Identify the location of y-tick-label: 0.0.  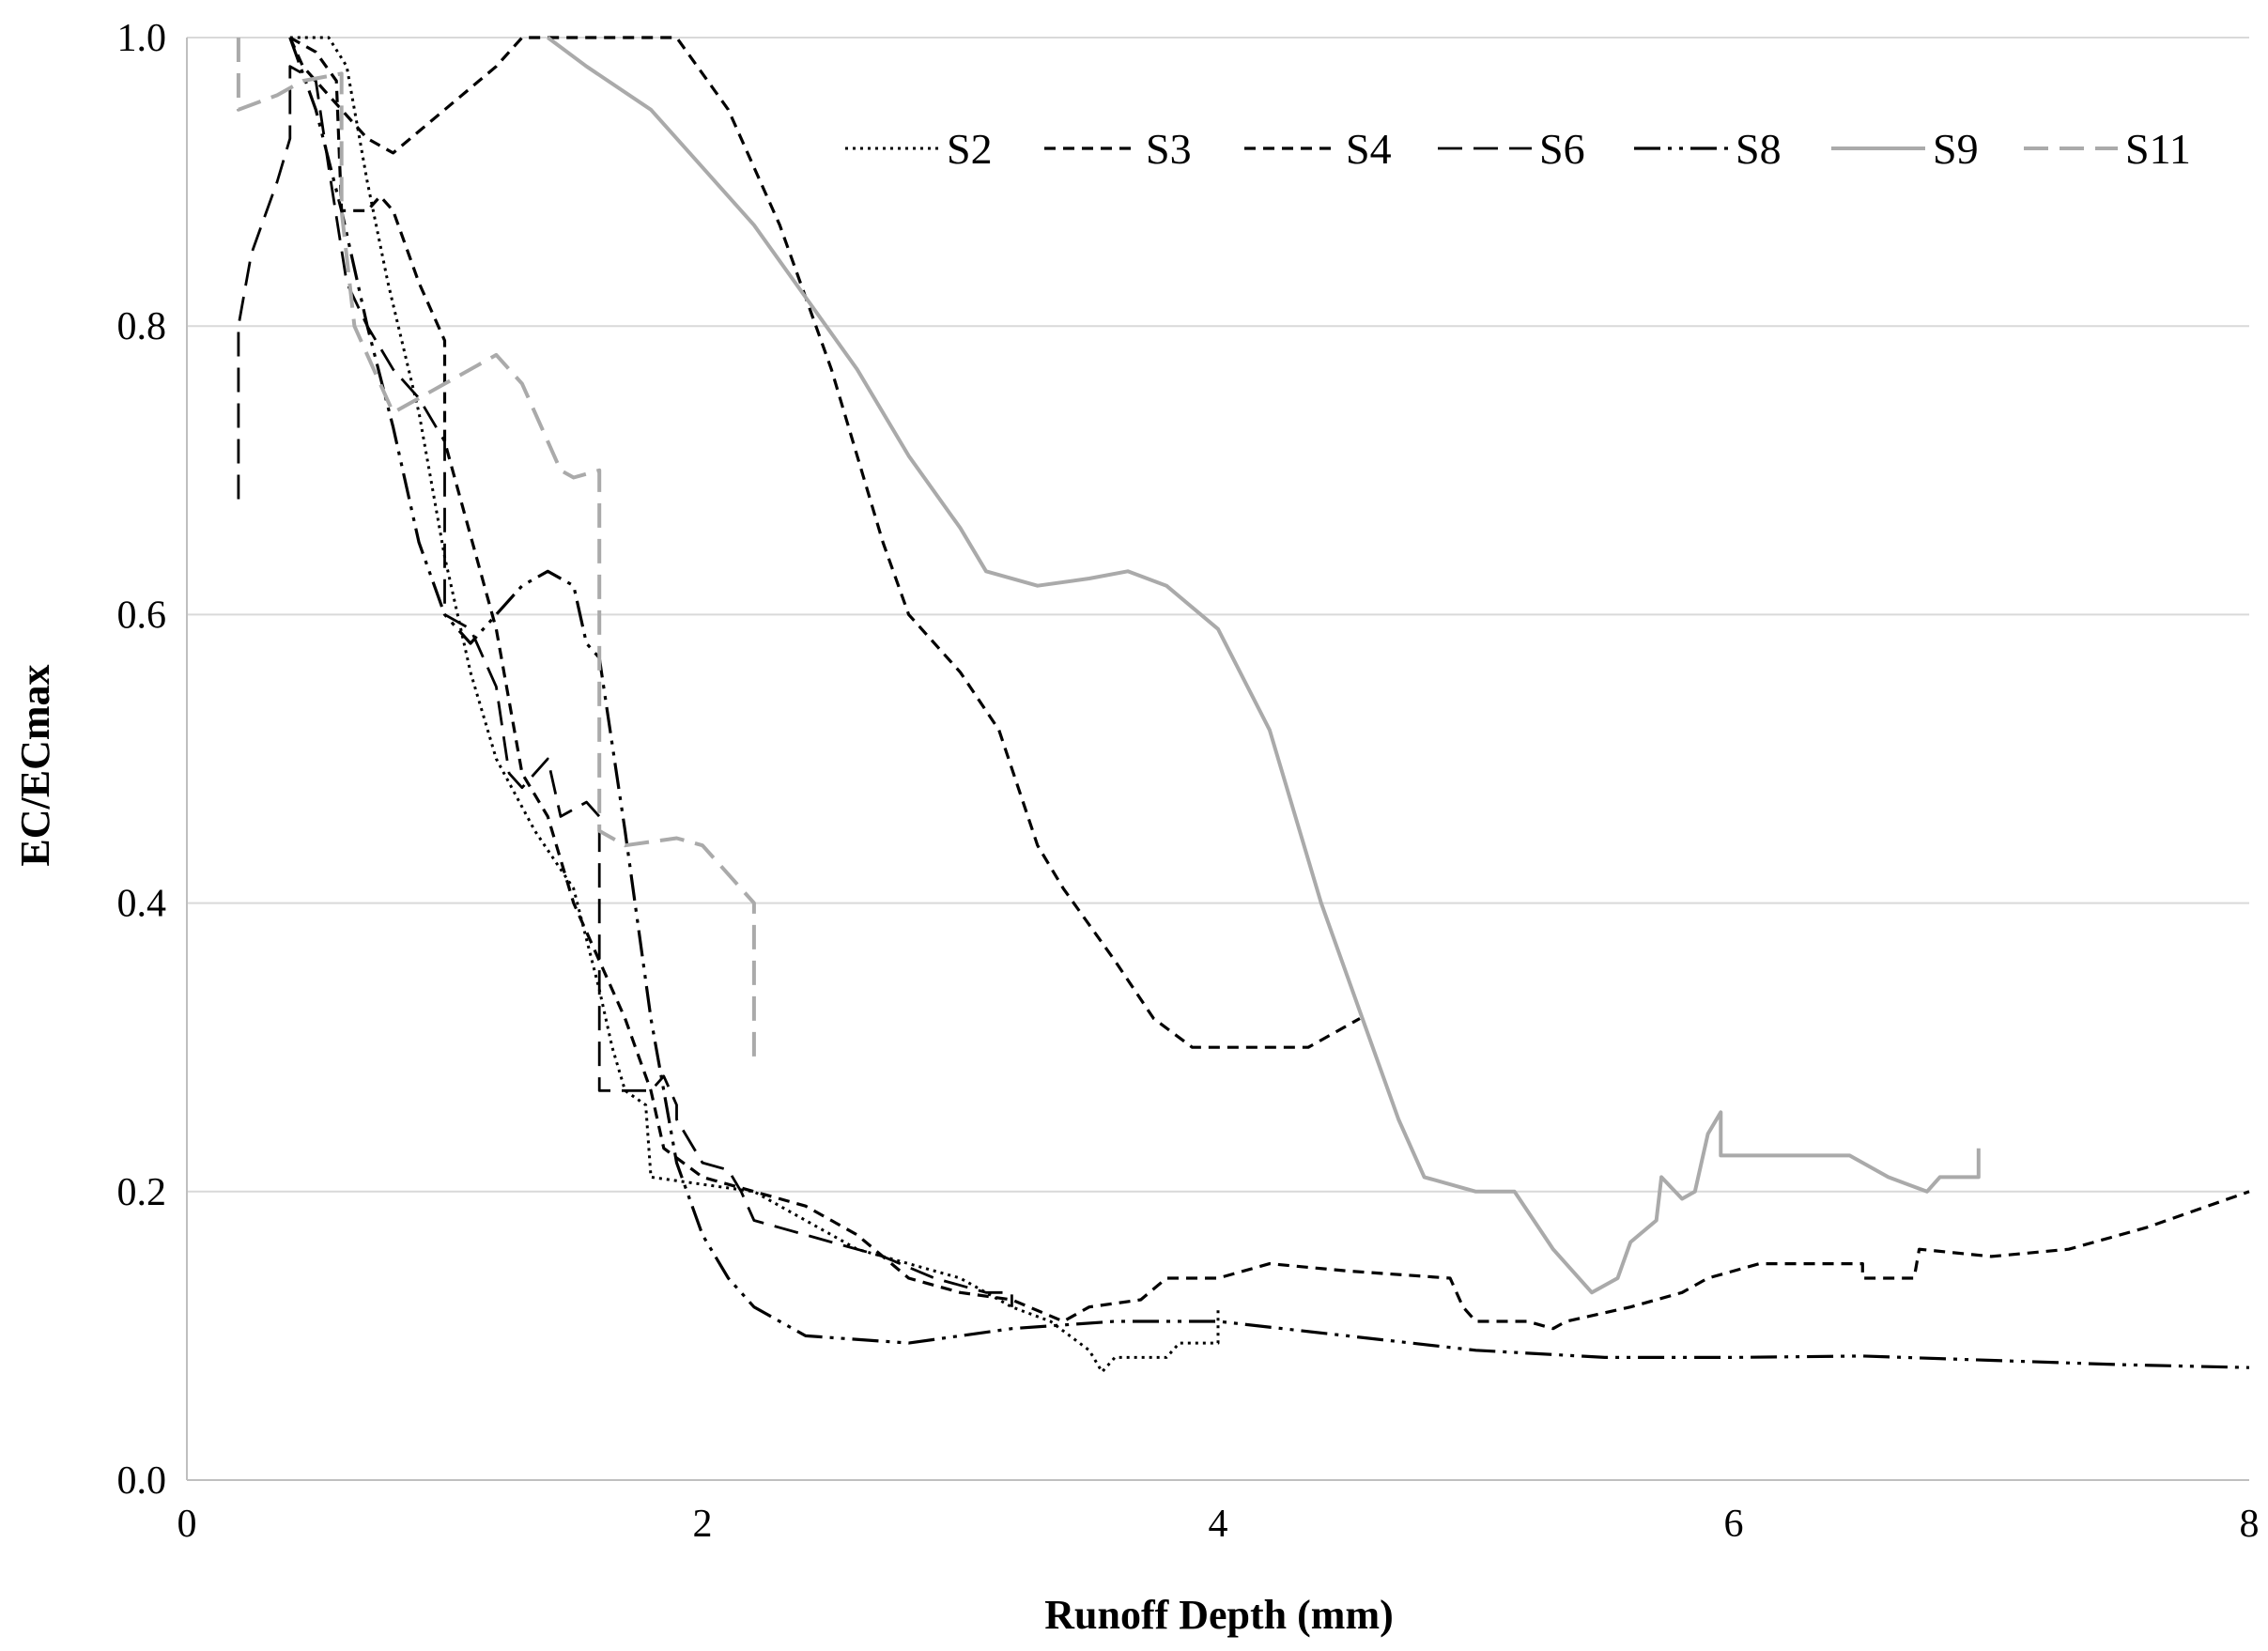
(142, 1481).